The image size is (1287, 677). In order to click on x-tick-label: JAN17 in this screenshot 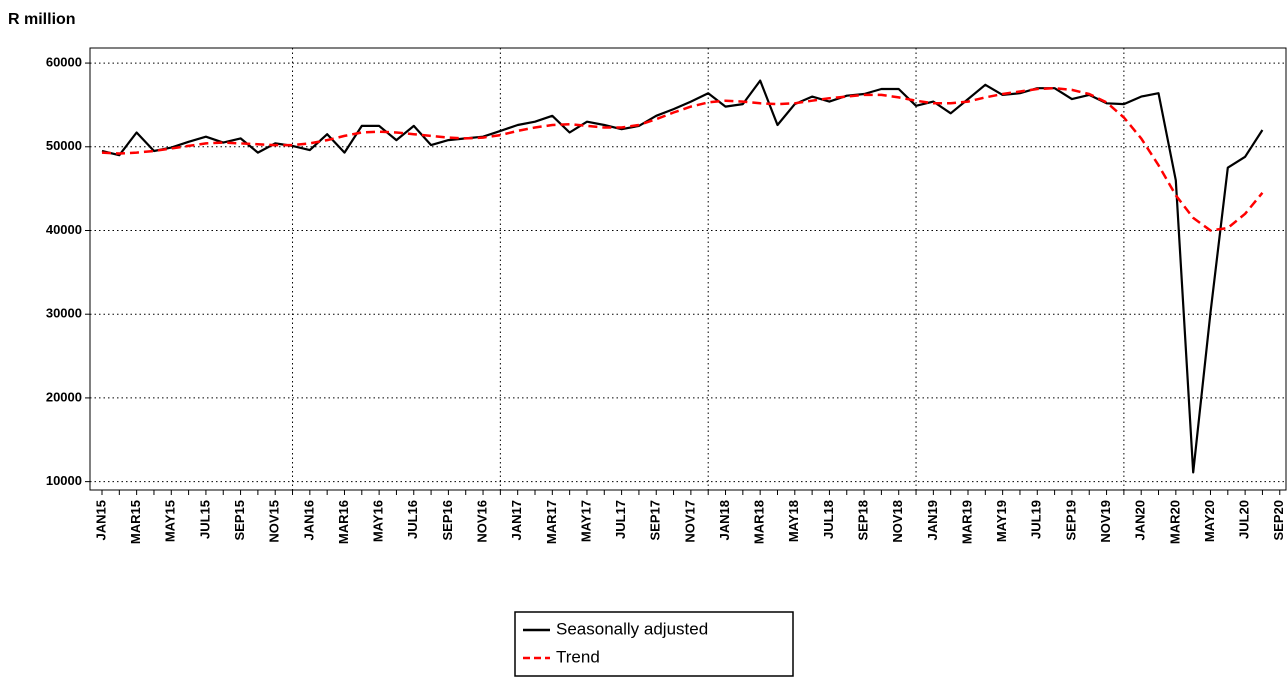, I will do `click(516, 520)`.